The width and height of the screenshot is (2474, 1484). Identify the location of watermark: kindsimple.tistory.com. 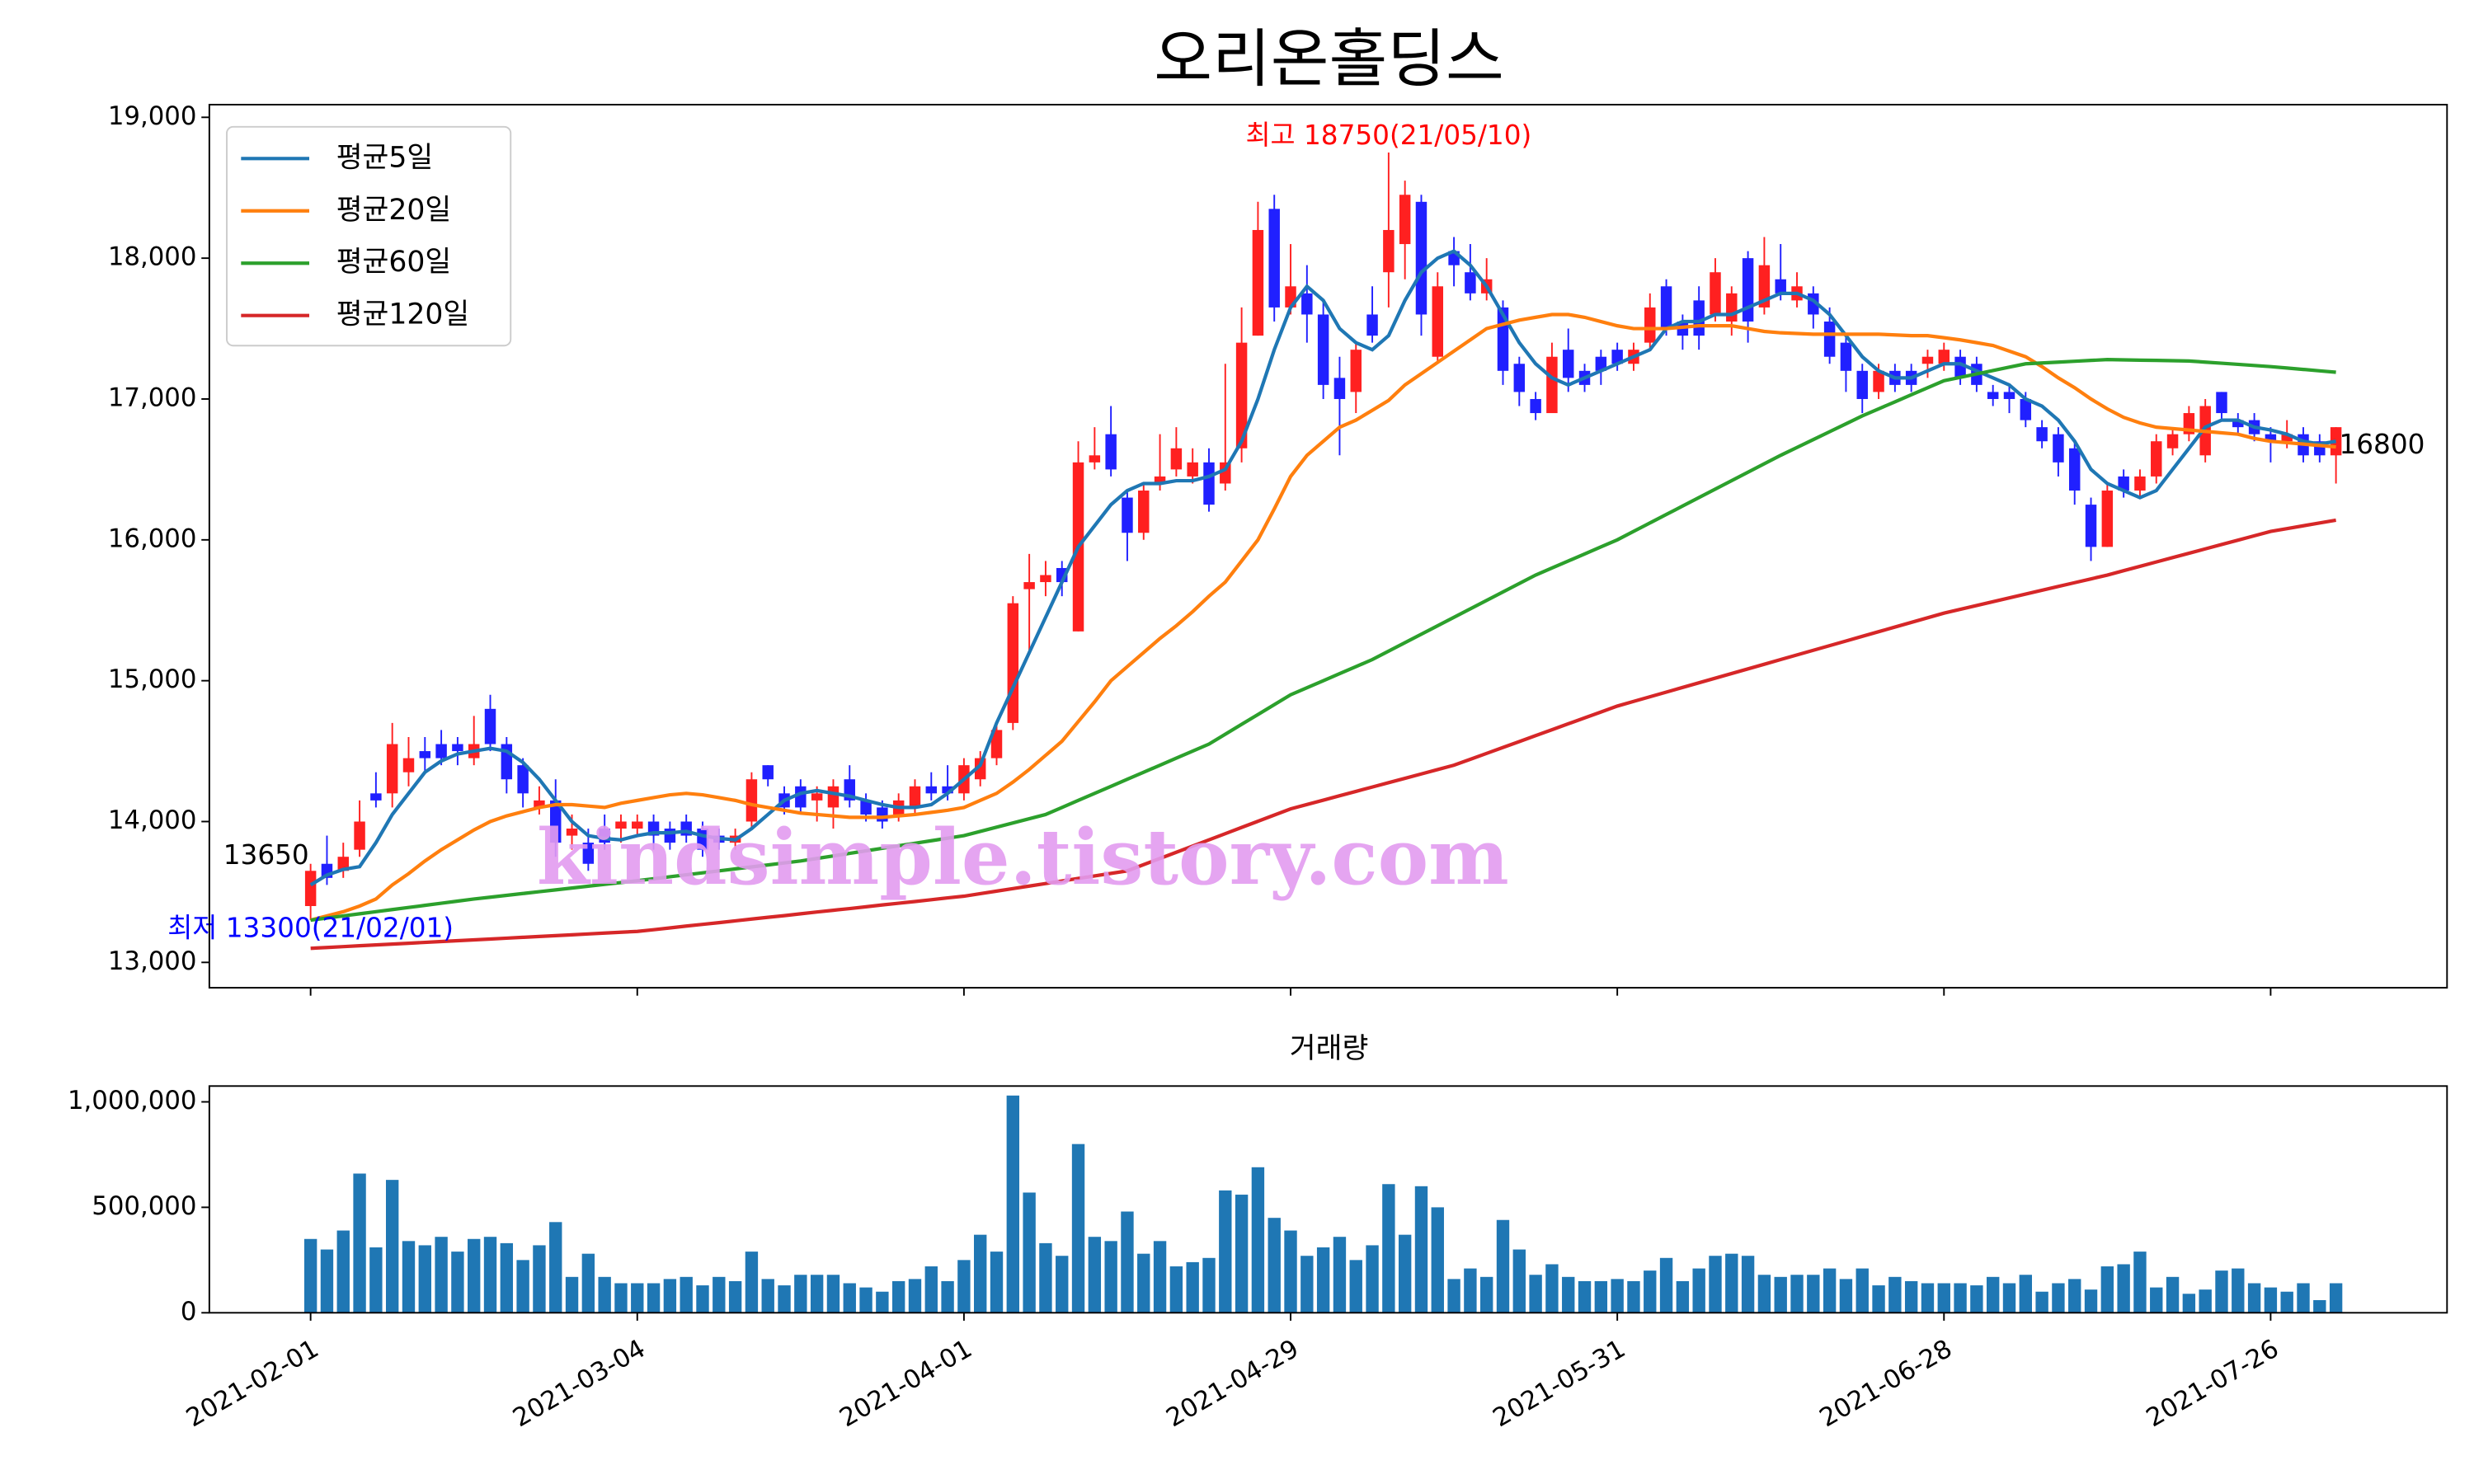
(1023, 857).